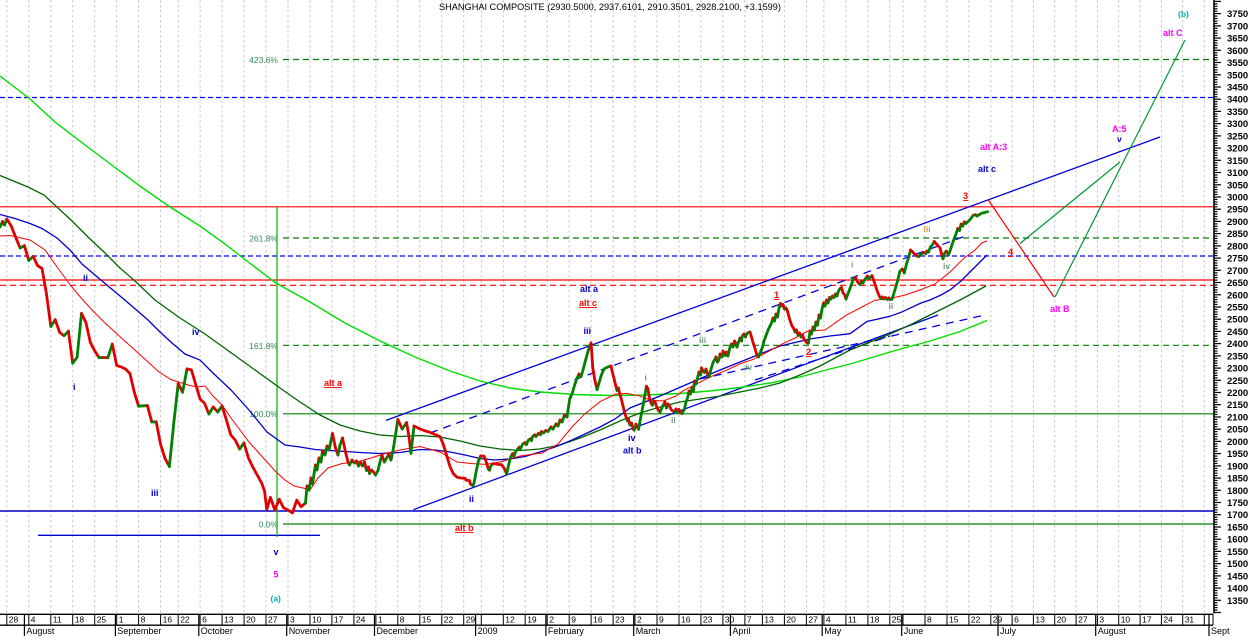 The width and height of the screenshot is (1250, 641). I want to click on svg-text: September, so click(139, 631).